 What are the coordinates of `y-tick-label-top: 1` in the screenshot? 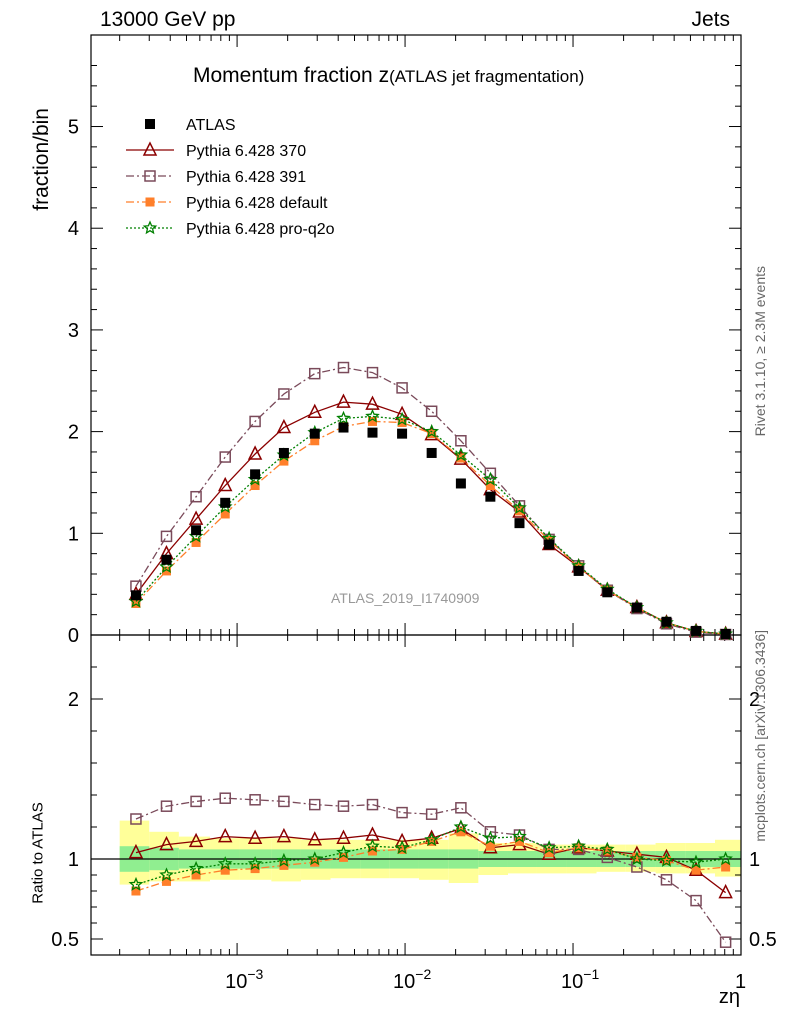 It's located at (73, 534).